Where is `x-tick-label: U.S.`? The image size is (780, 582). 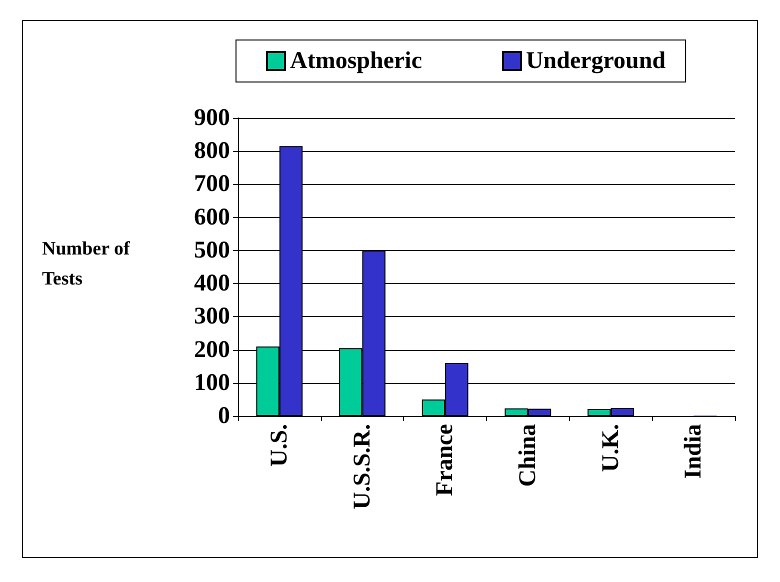 x-tick-label: U.S. is located at coordinates (279, 445).